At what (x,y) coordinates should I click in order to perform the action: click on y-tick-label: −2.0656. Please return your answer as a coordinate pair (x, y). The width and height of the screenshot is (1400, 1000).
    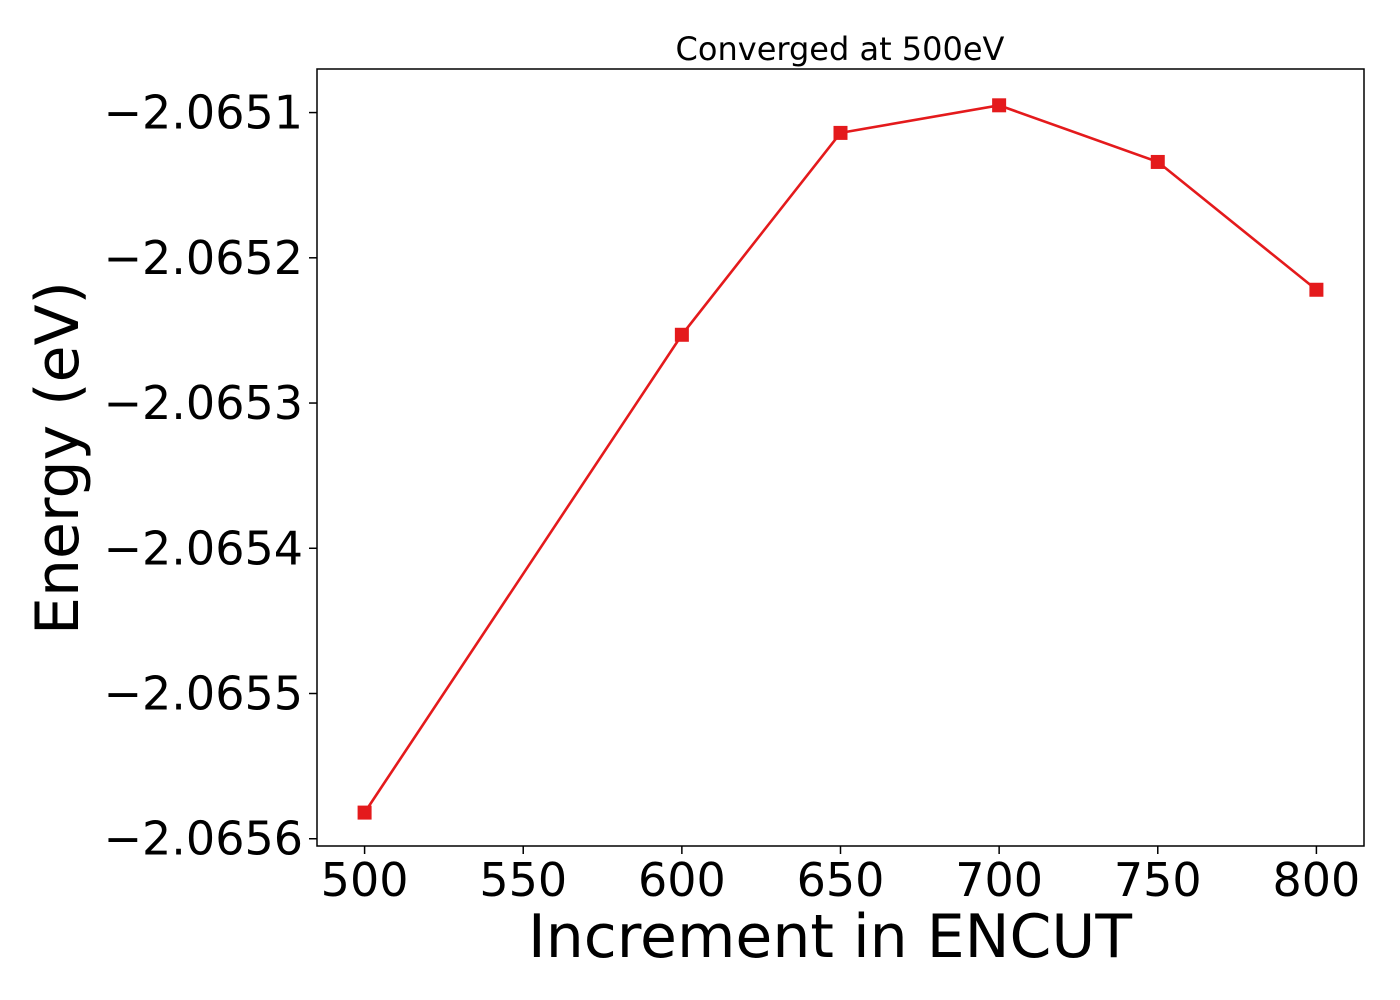
    Looking at the image, I should click on (204, 839).